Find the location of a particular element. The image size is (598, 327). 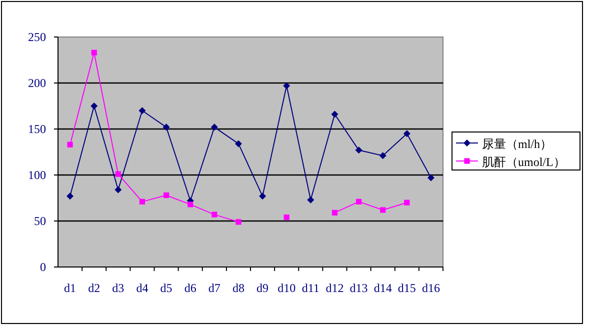

x-tick-label: d4 is located at coordinates (142, 288).